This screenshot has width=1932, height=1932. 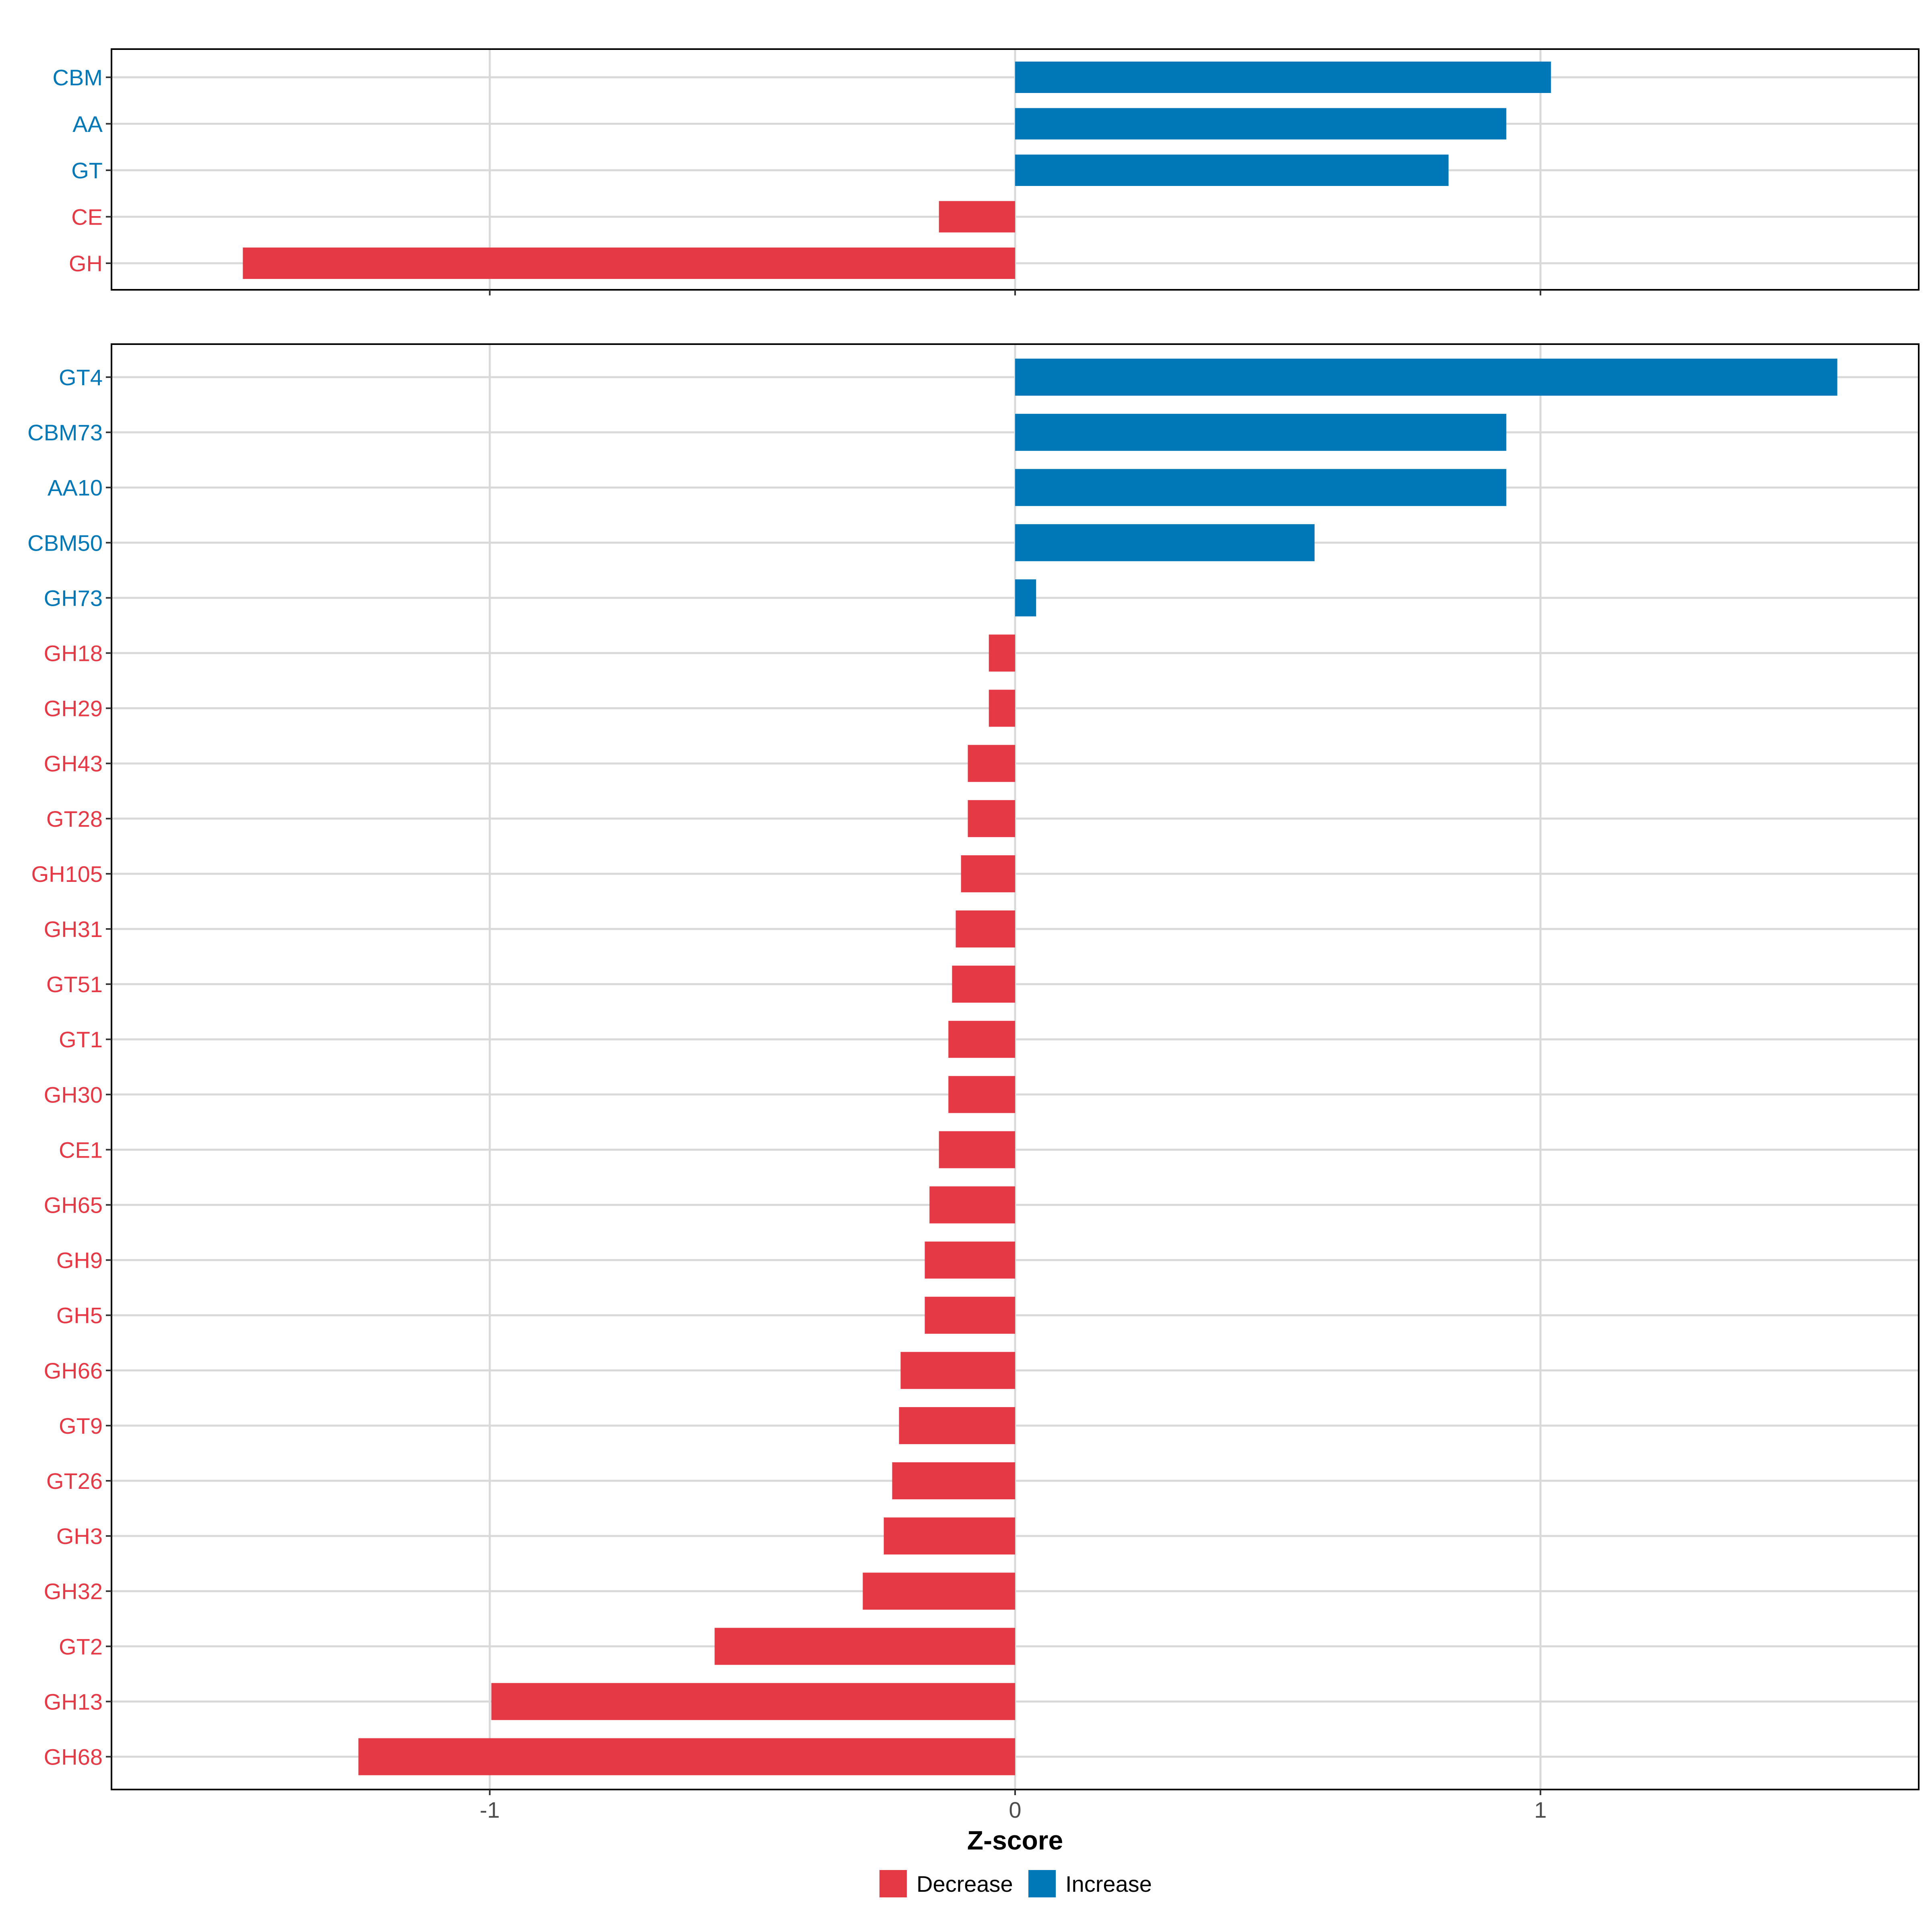 I want to click on y-tick-label-gt4: GT4, so click(x=81, y=377).